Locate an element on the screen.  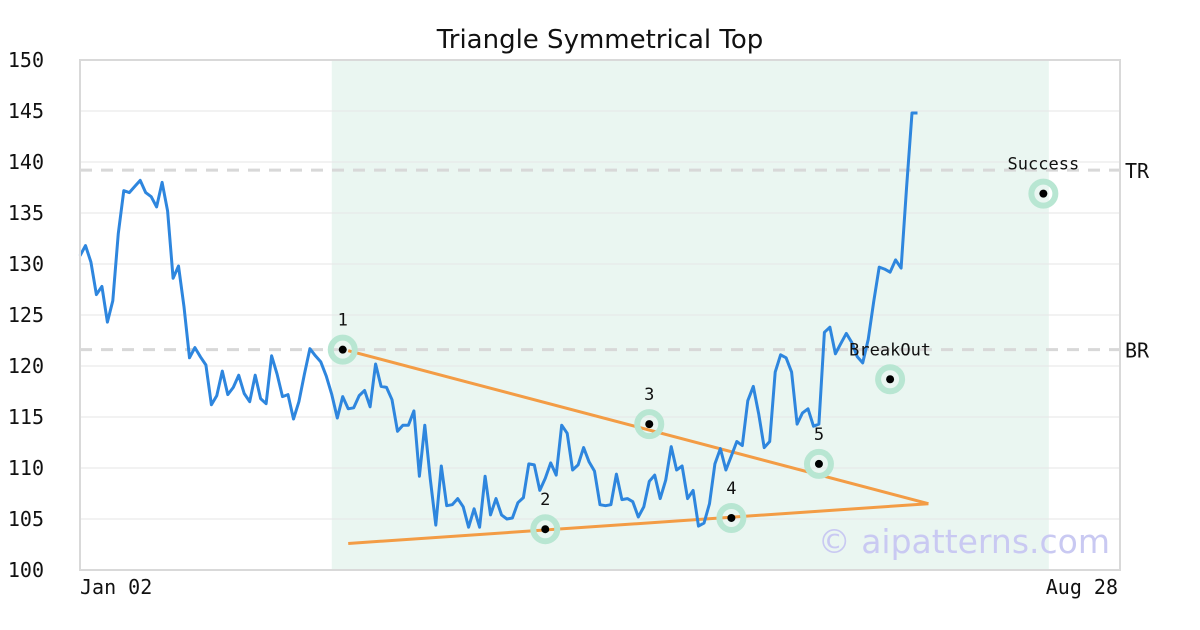
annotation-3: 3 is located at coordinates (649, 412).